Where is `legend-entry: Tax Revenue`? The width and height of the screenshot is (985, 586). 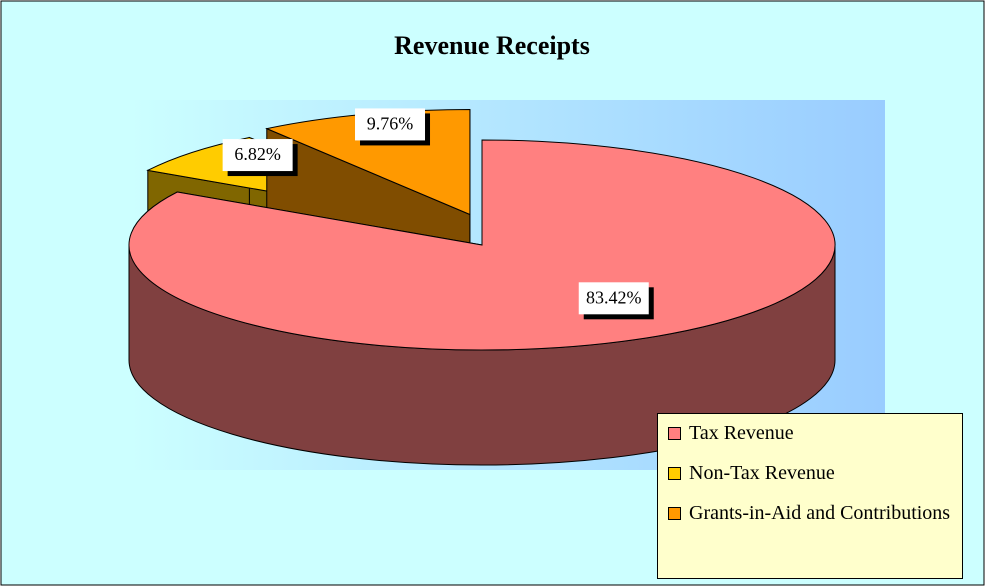 legend-entry: Tax Revenue is located at coordinates (810, 433).